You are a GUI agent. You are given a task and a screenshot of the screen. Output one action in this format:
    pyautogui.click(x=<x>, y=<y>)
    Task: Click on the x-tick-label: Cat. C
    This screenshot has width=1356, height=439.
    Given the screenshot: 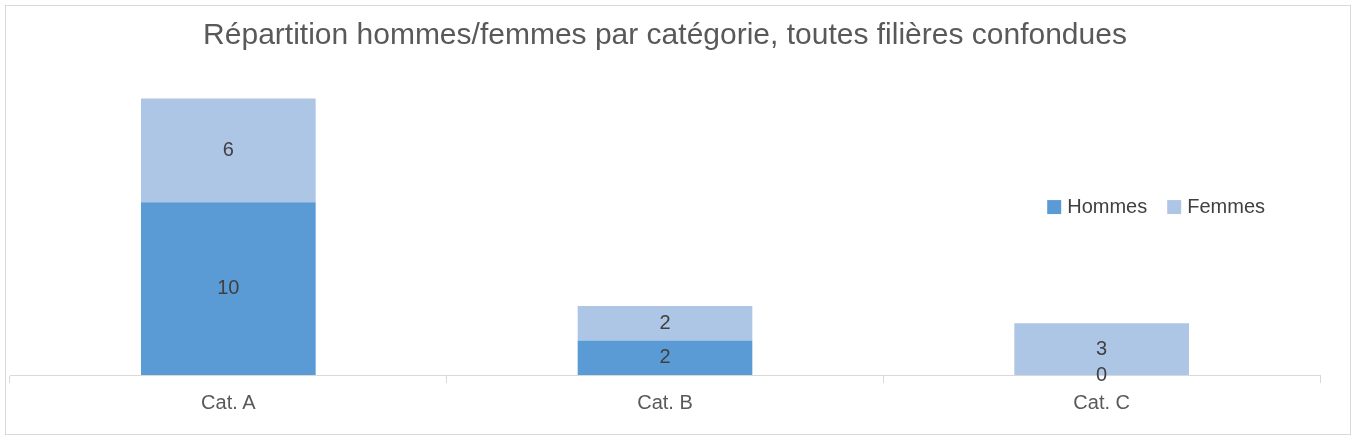 What is the action you would take?
    pyautogui.click(x=1102, y=401)
    